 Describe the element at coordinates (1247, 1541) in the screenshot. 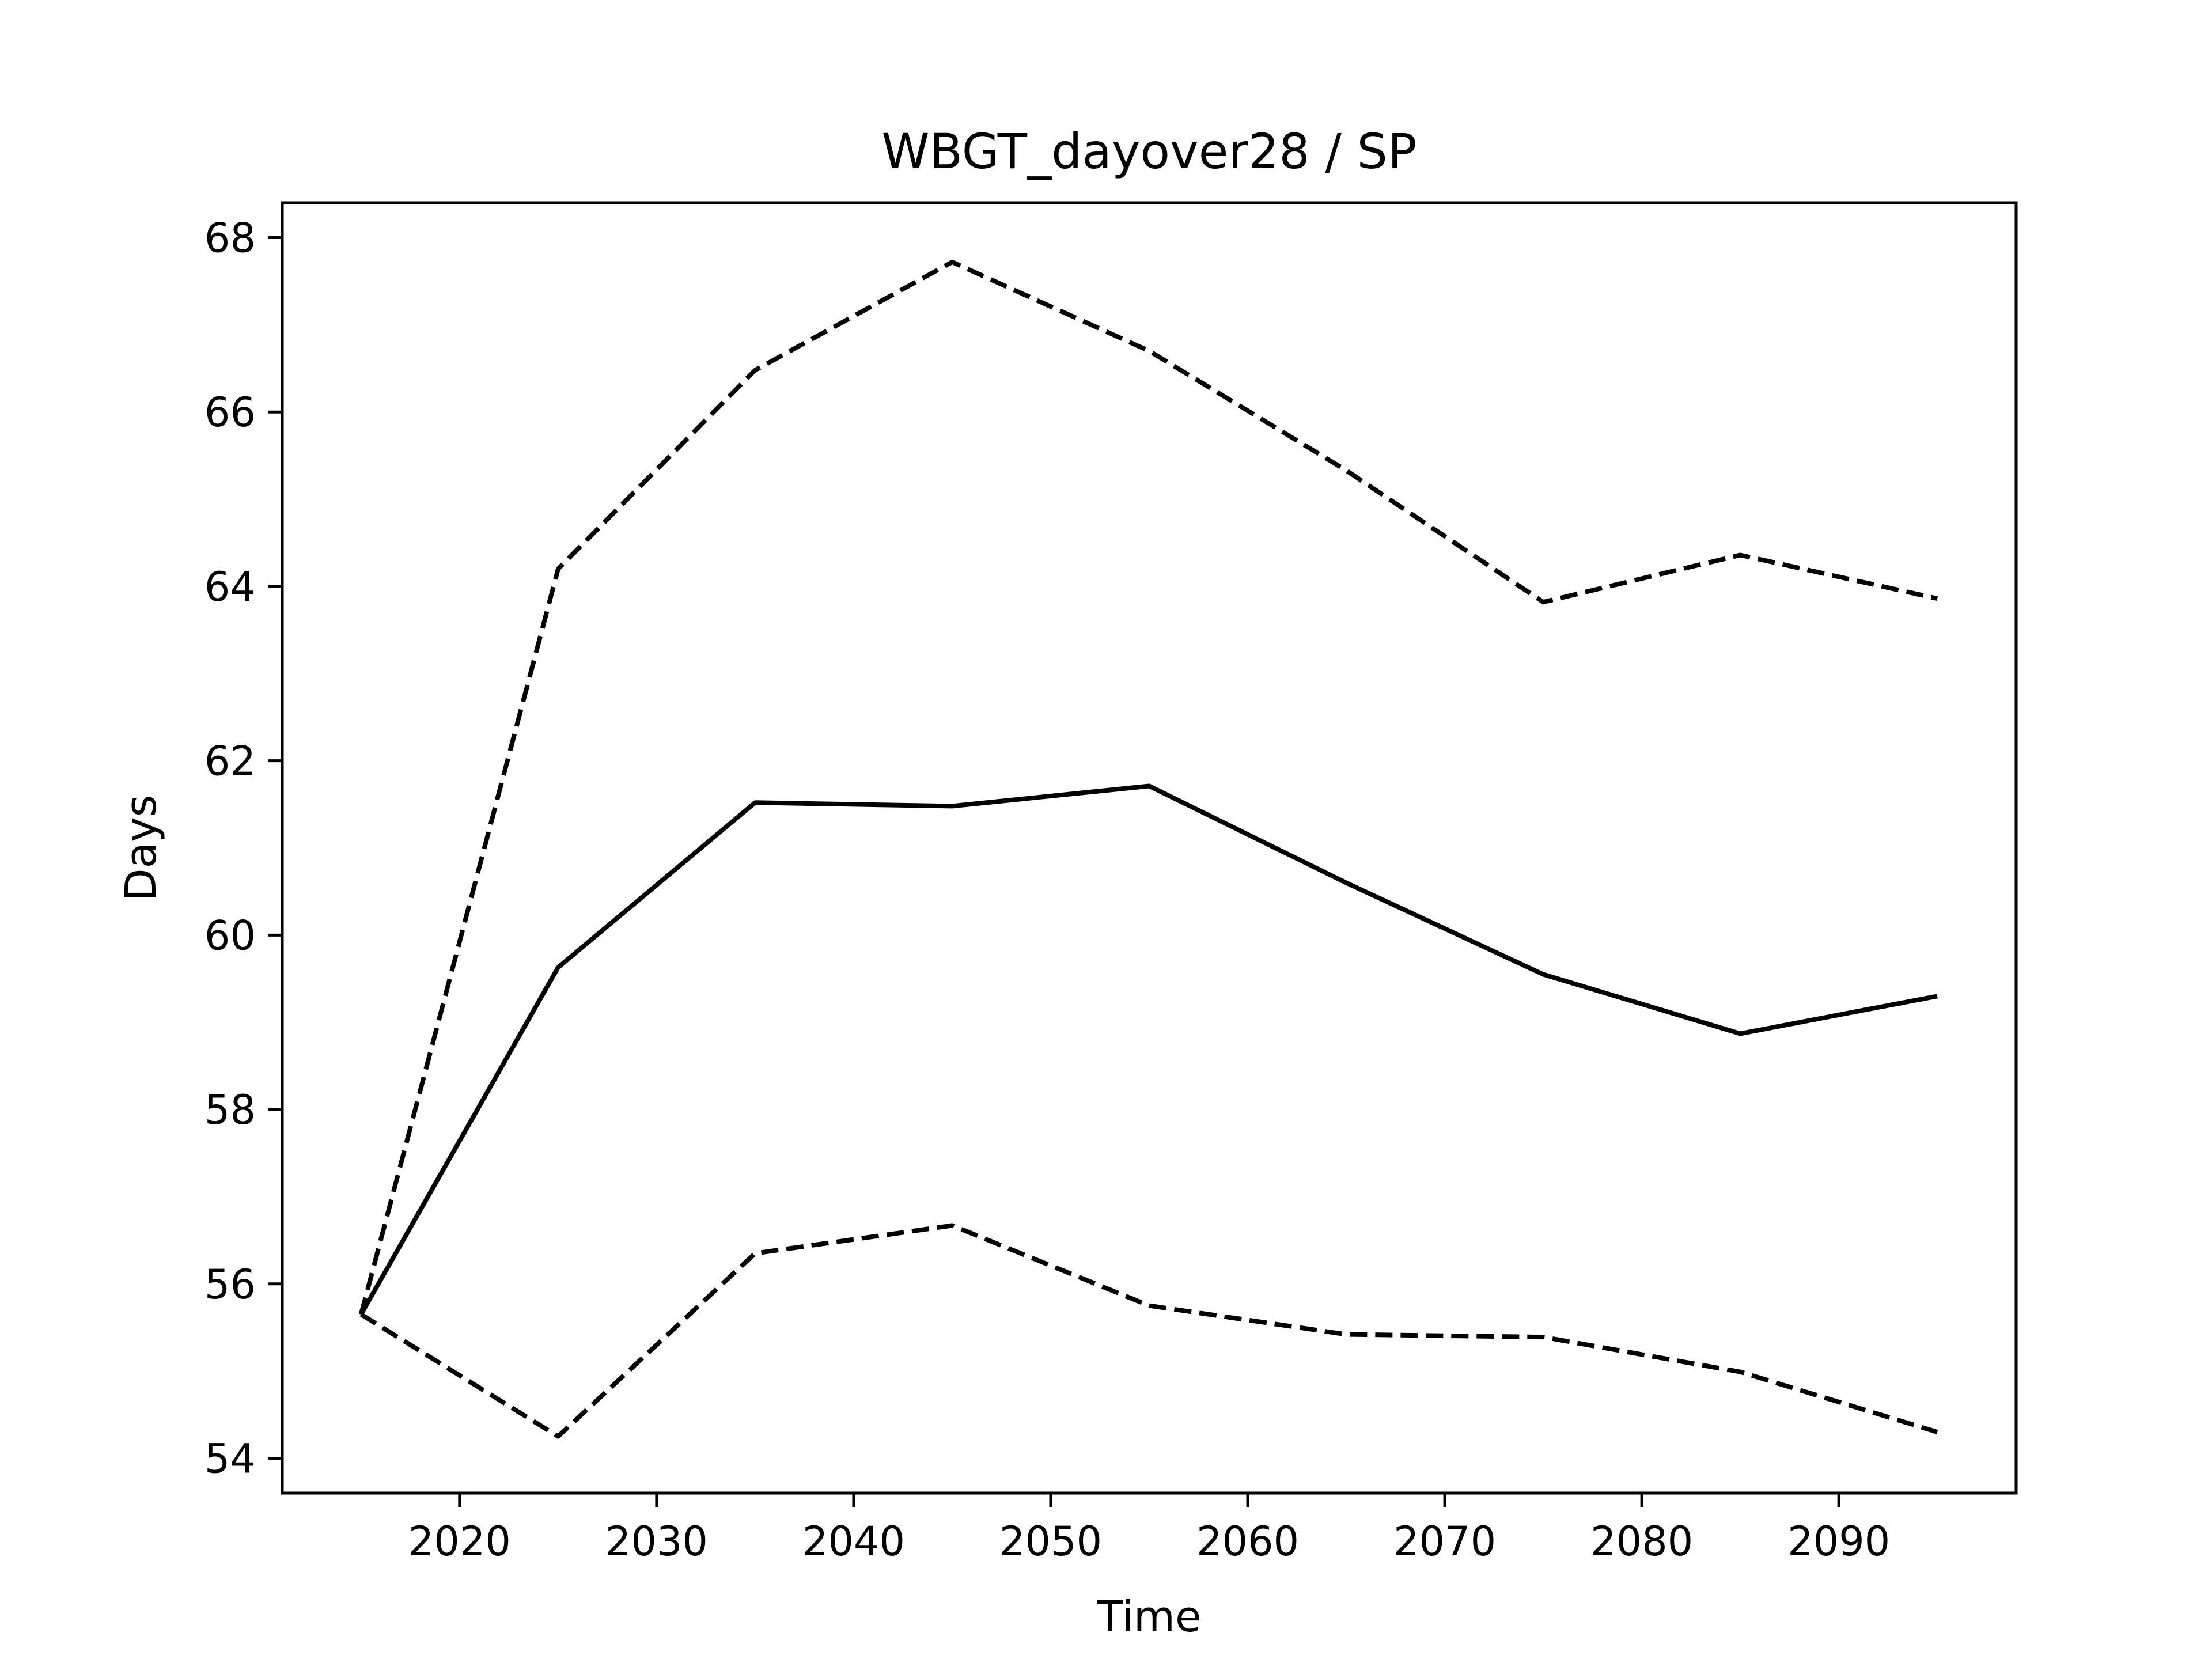

I see `x-tick-label-2060: 2060` at that location.